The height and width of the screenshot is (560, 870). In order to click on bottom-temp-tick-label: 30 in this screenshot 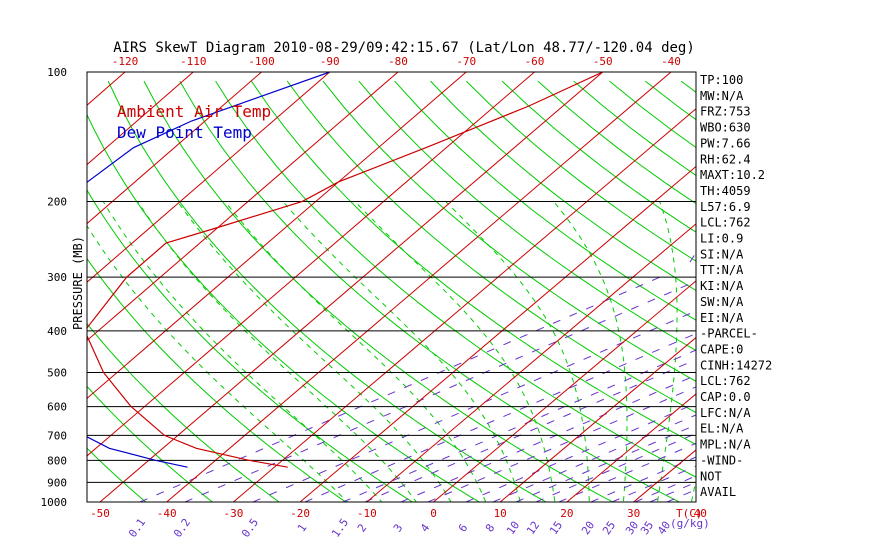, I will do `click(633, 513)`.